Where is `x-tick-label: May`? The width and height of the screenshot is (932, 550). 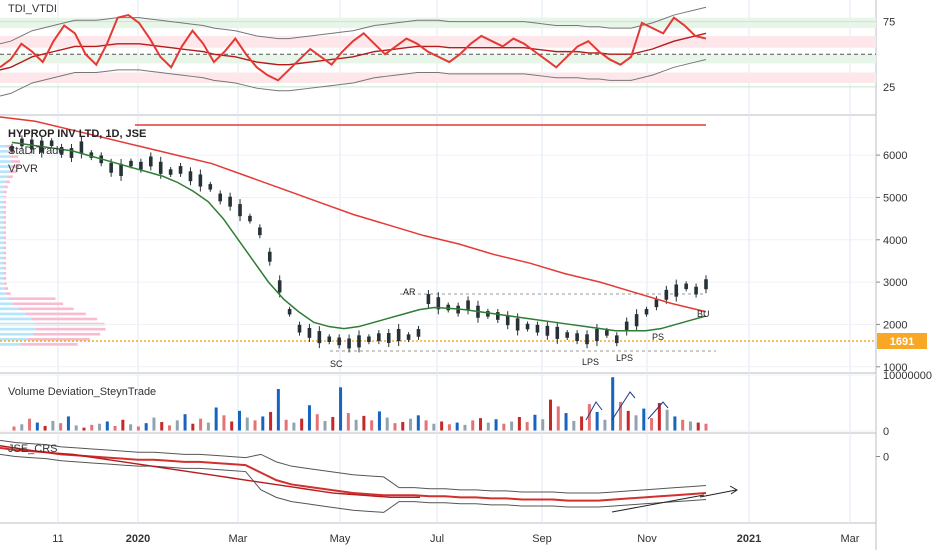
x-tick-label: May is located at coordinates (340, 539).